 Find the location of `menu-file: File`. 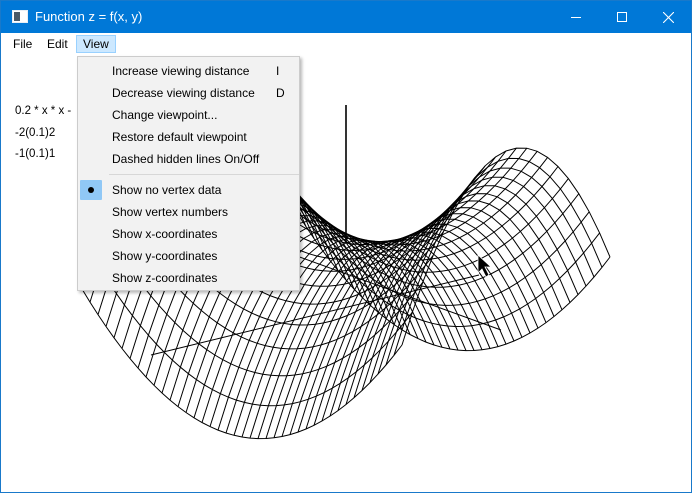

menu-file: File is located at coordinates (23, 44).